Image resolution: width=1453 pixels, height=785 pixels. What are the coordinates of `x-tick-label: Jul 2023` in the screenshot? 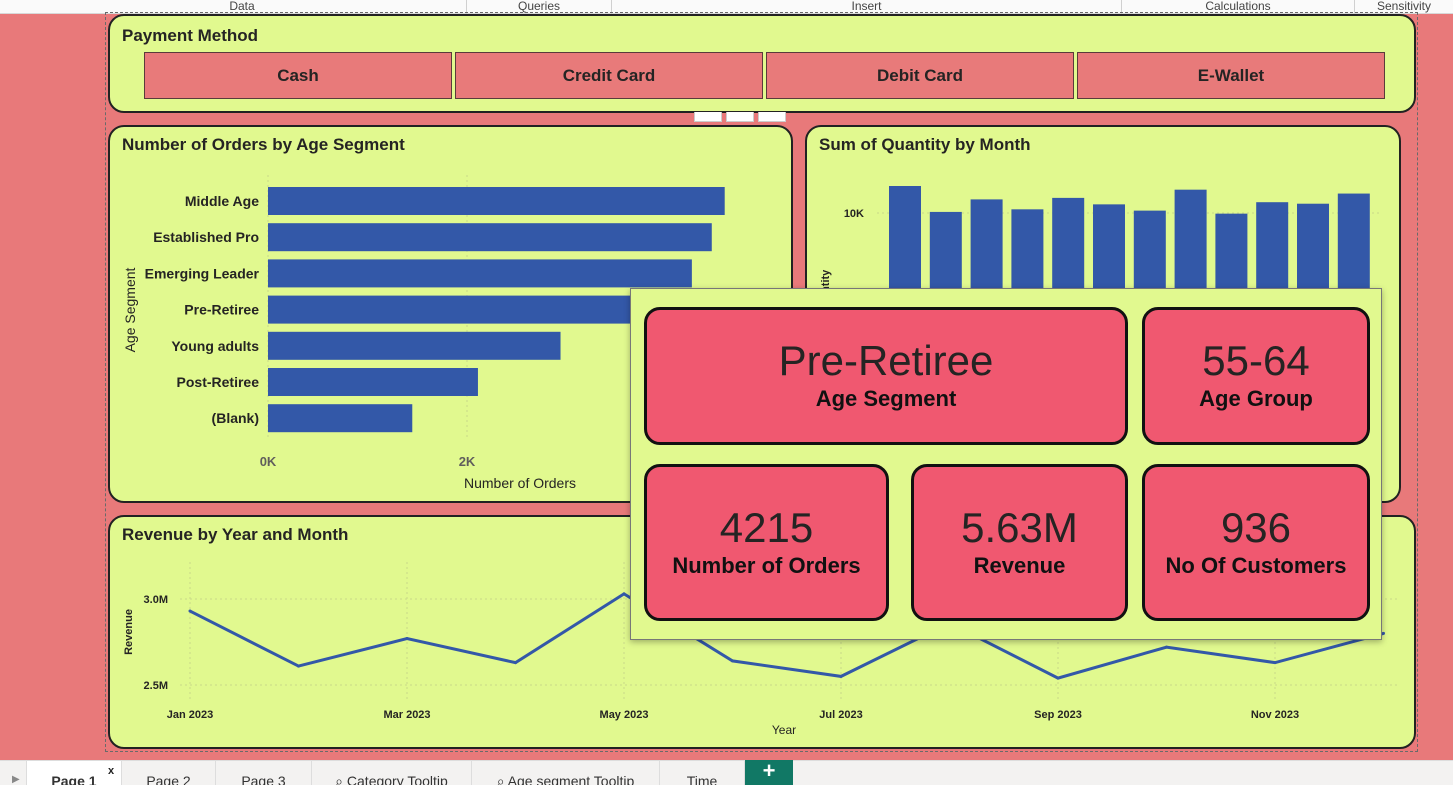 It's located at (840, 715).